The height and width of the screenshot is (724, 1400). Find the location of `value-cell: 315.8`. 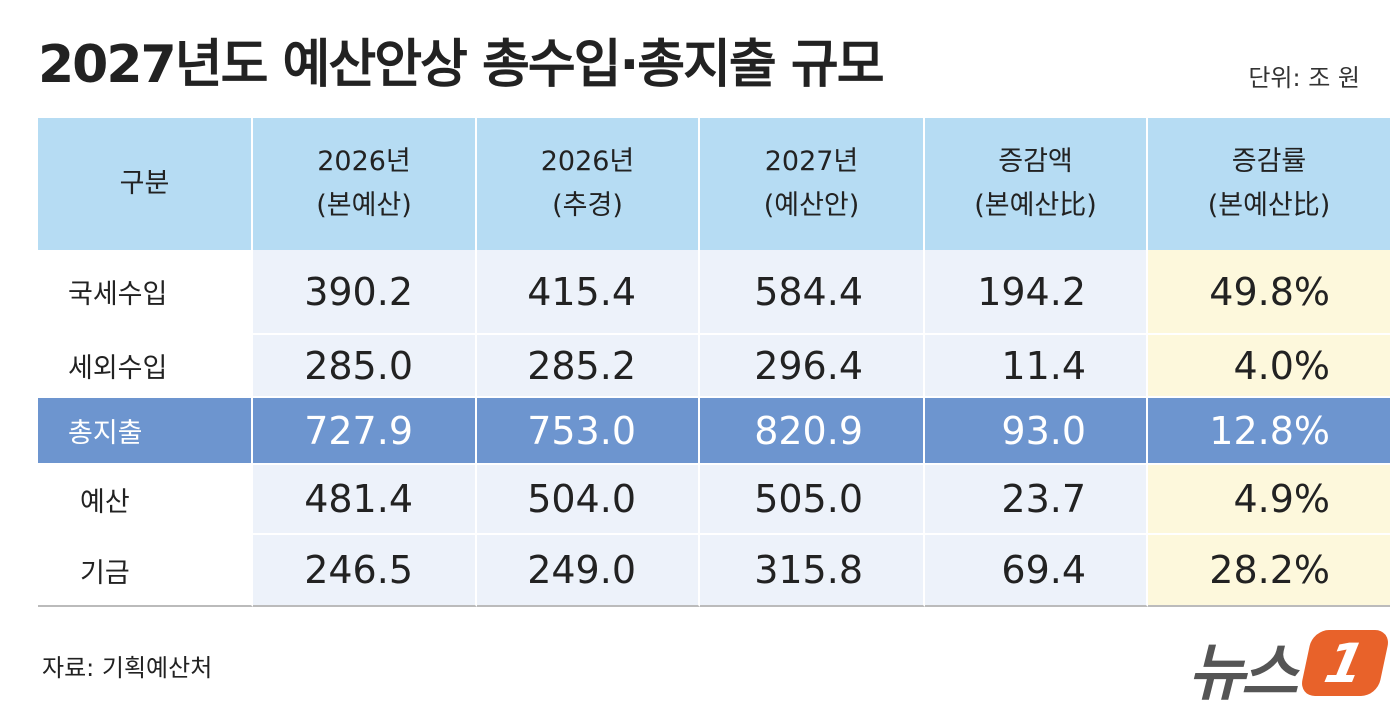

value-cell: 315.8 is located at coordinates (812, 571).